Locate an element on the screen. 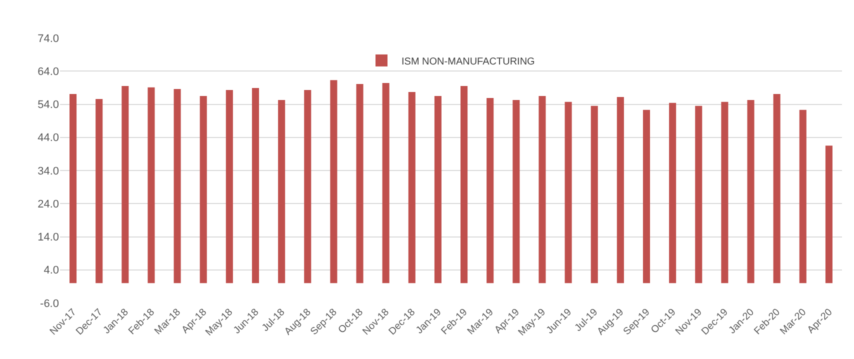 Image resolution: width=854 pixels, height=359 pixels. y-tick-label: -6.0 is located at coordinates (49, 304).